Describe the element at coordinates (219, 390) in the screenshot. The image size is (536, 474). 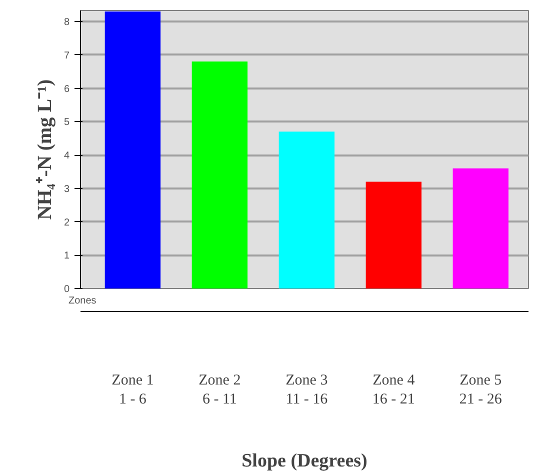
I see `x-tick-label: Zone 2 6 - 11` at that location.